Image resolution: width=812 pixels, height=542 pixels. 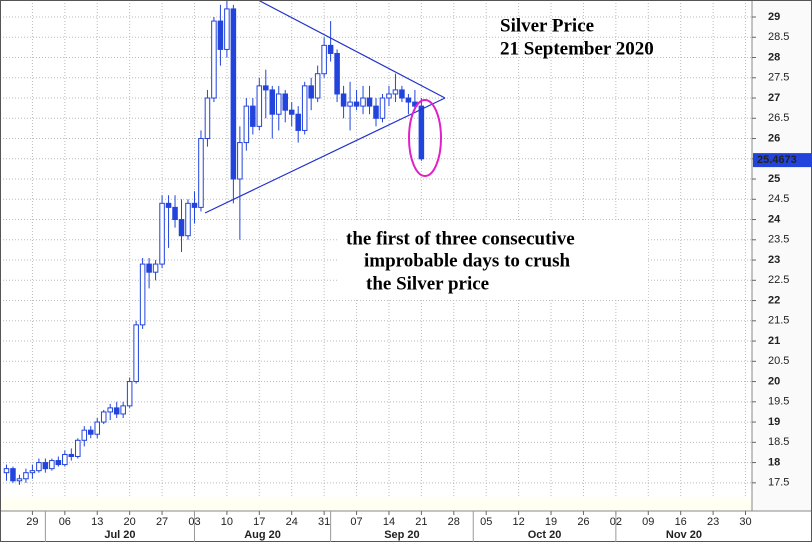 What do you see at coordinates (774, 381) in the screenshot?
I see `y-tick-label: 20` at bounding box center [774, 381].